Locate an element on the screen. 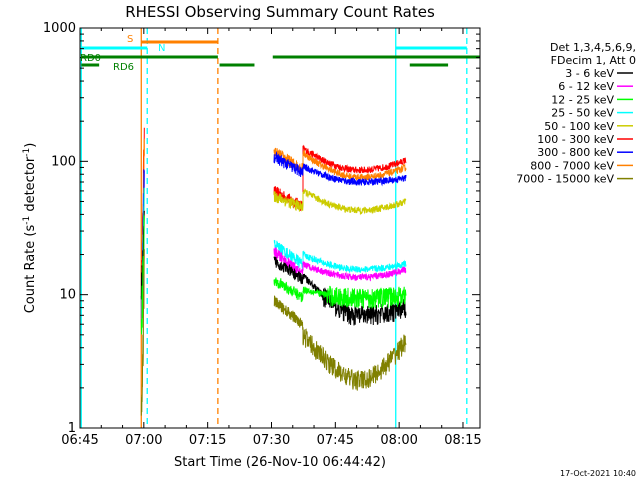  y-tick-label-3: 1000 is located at coordinates (59, 28).